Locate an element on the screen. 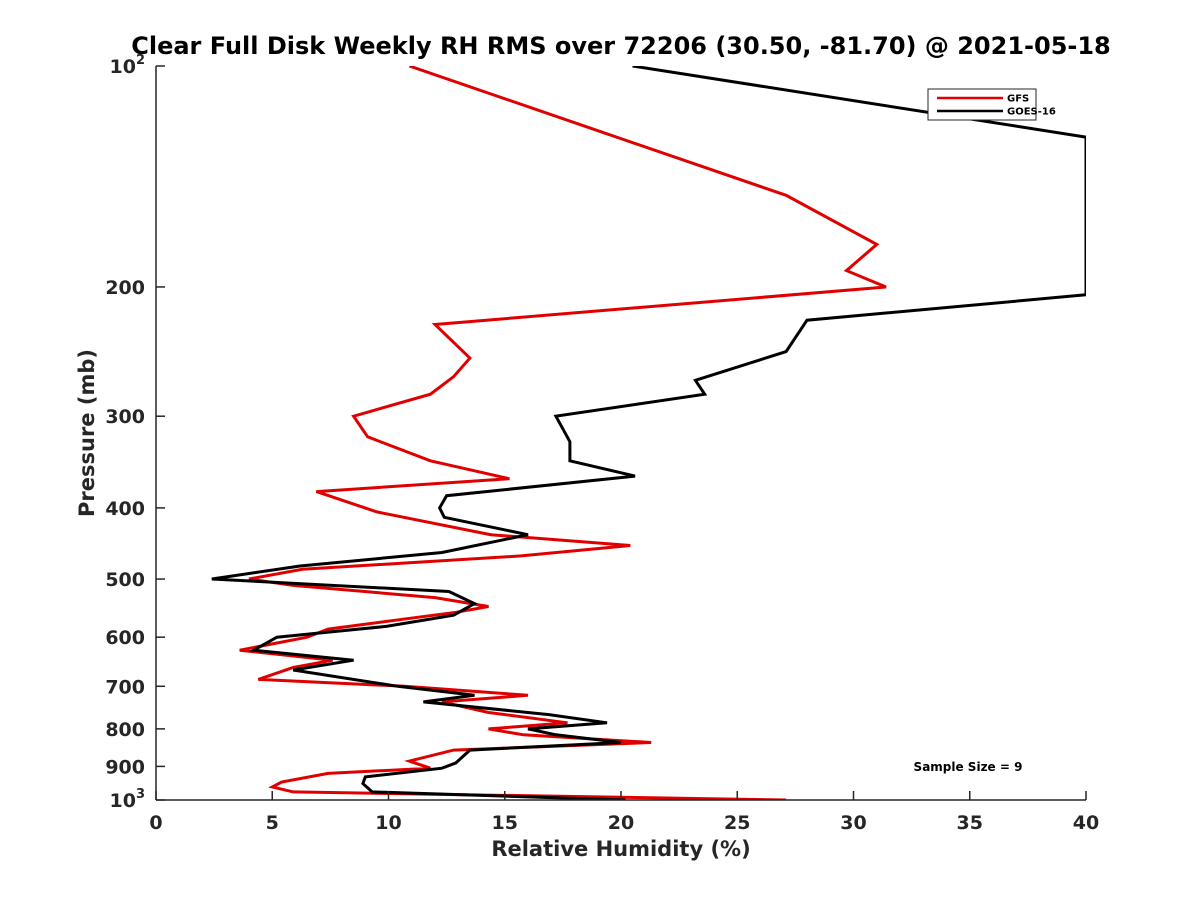 The height and width of the screenshot is (900, 1200). x-tick-label: 10 is located at coordinates (388, 823).